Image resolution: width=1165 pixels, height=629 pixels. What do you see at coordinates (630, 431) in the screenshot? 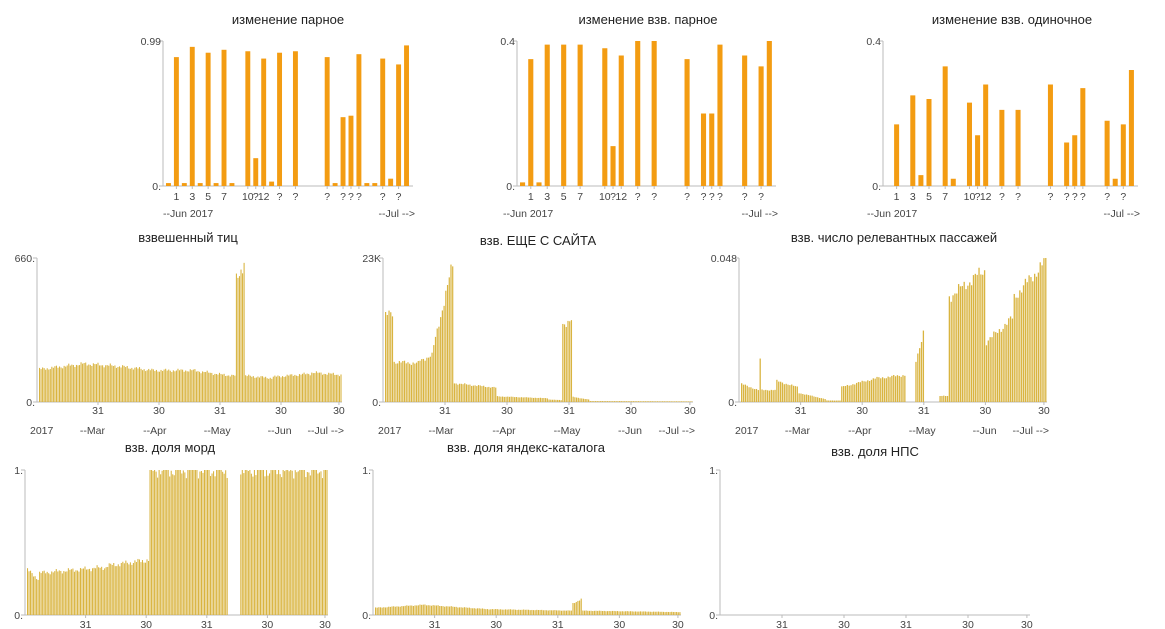
I see `range-label: --Jun` at bounding box center [630, 431].